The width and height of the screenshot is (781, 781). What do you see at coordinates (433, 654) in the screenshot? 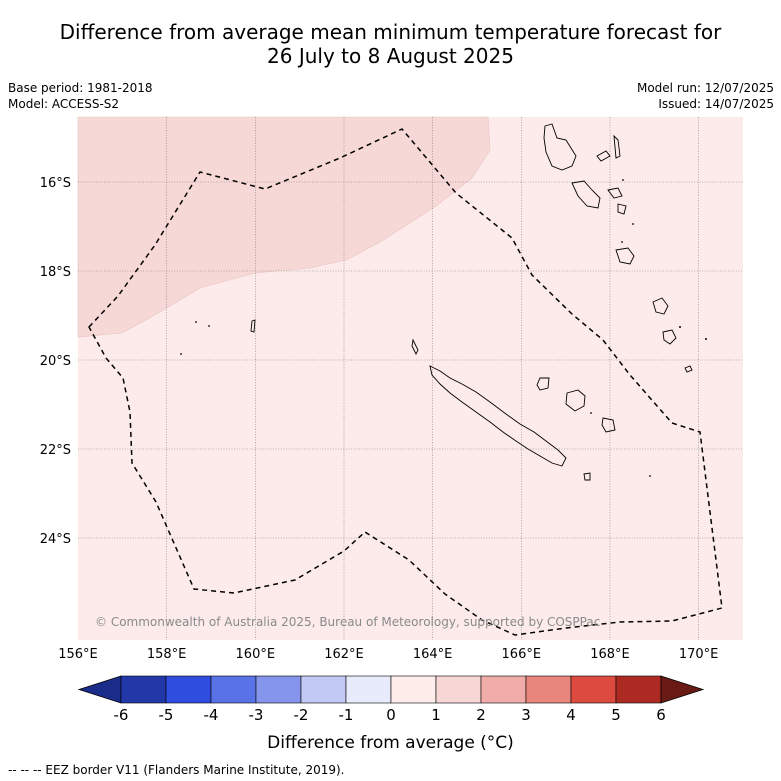
I see `lon-label: 164°E` at bounding box center [433, 654].